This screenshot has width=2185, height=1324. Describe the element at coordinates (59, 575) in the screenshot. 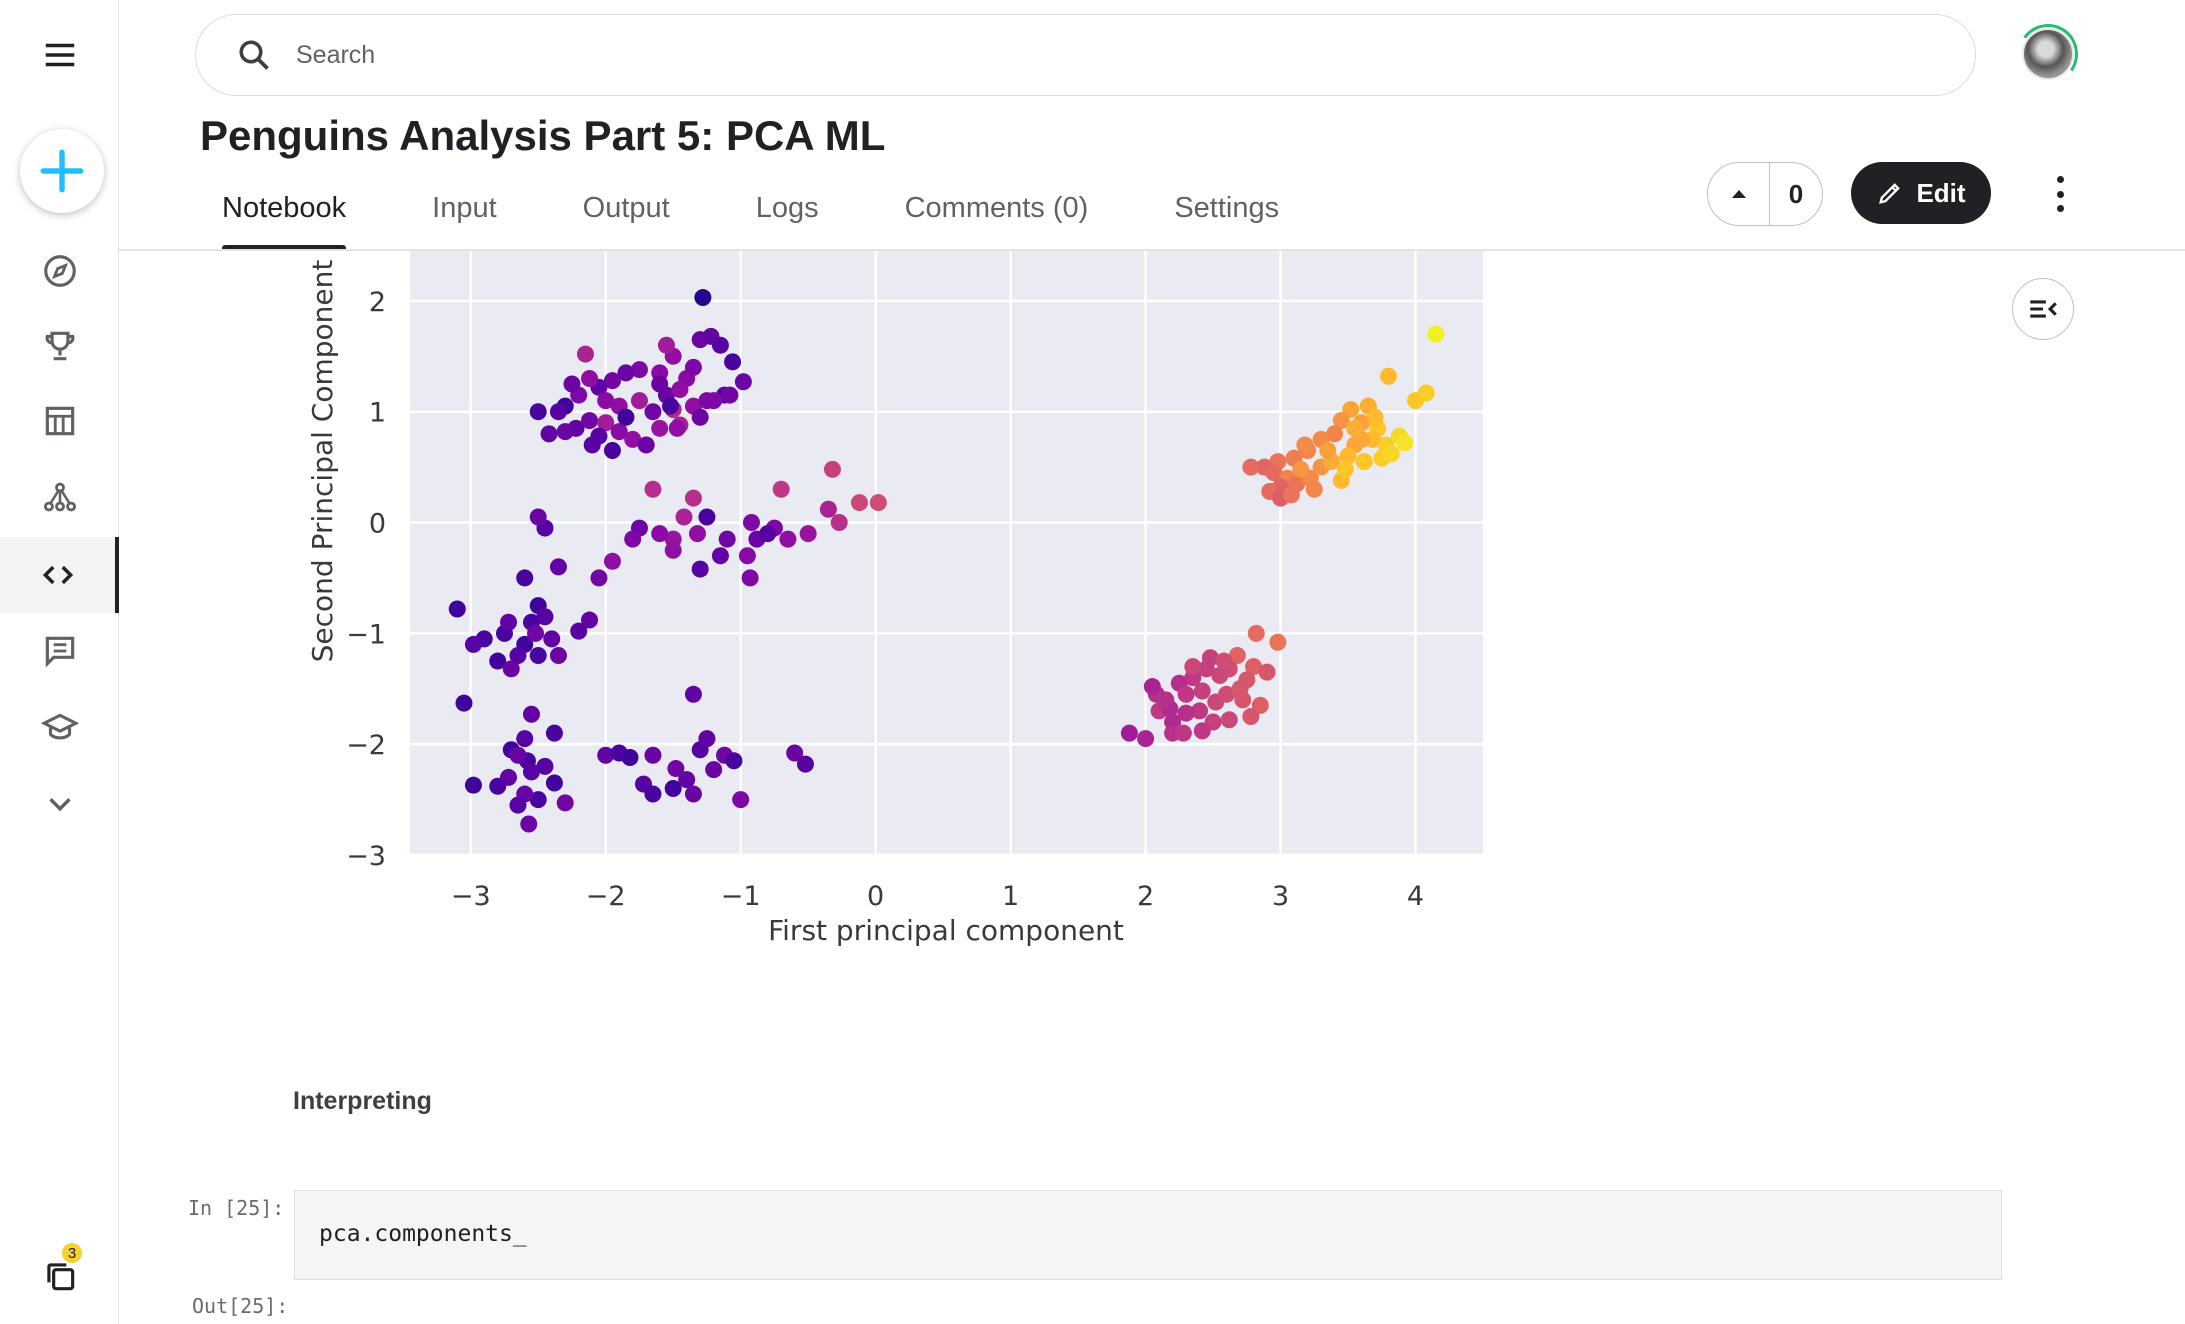

I see `code-icon` at that location.